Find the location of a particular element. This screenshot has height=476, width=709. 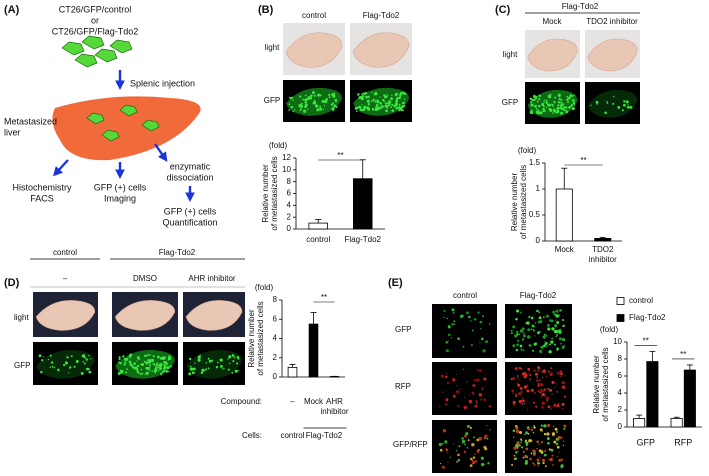

bar is located at coordinates (676, 423).